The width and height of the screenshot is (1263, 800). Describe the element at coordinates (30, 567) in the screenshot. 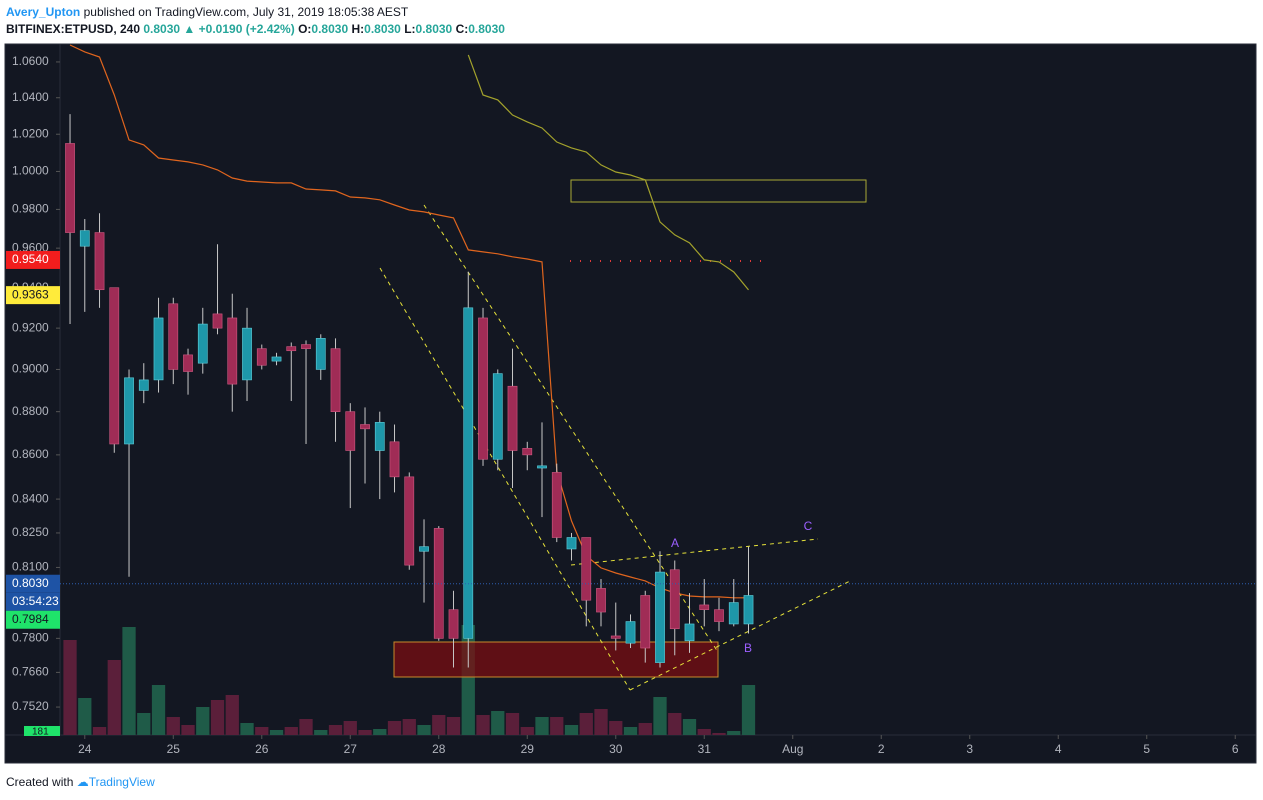

I see `y-tick-label: 0.8100` at that location.